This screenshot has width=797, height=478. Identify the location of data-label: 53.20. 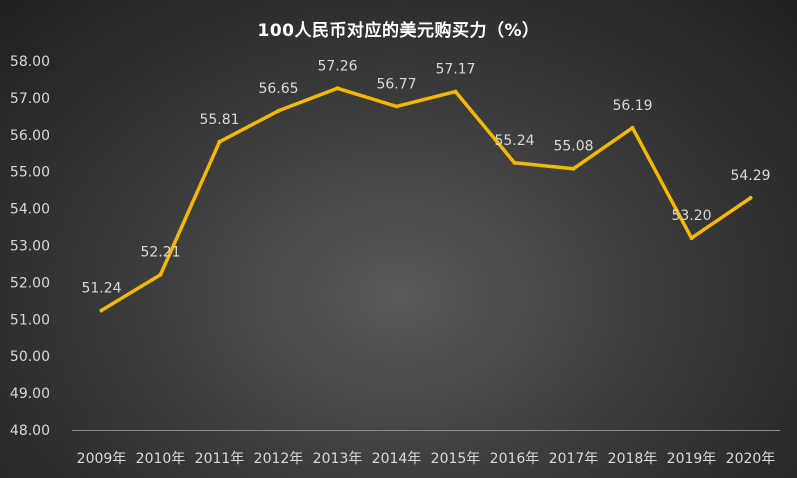
(691, 216).